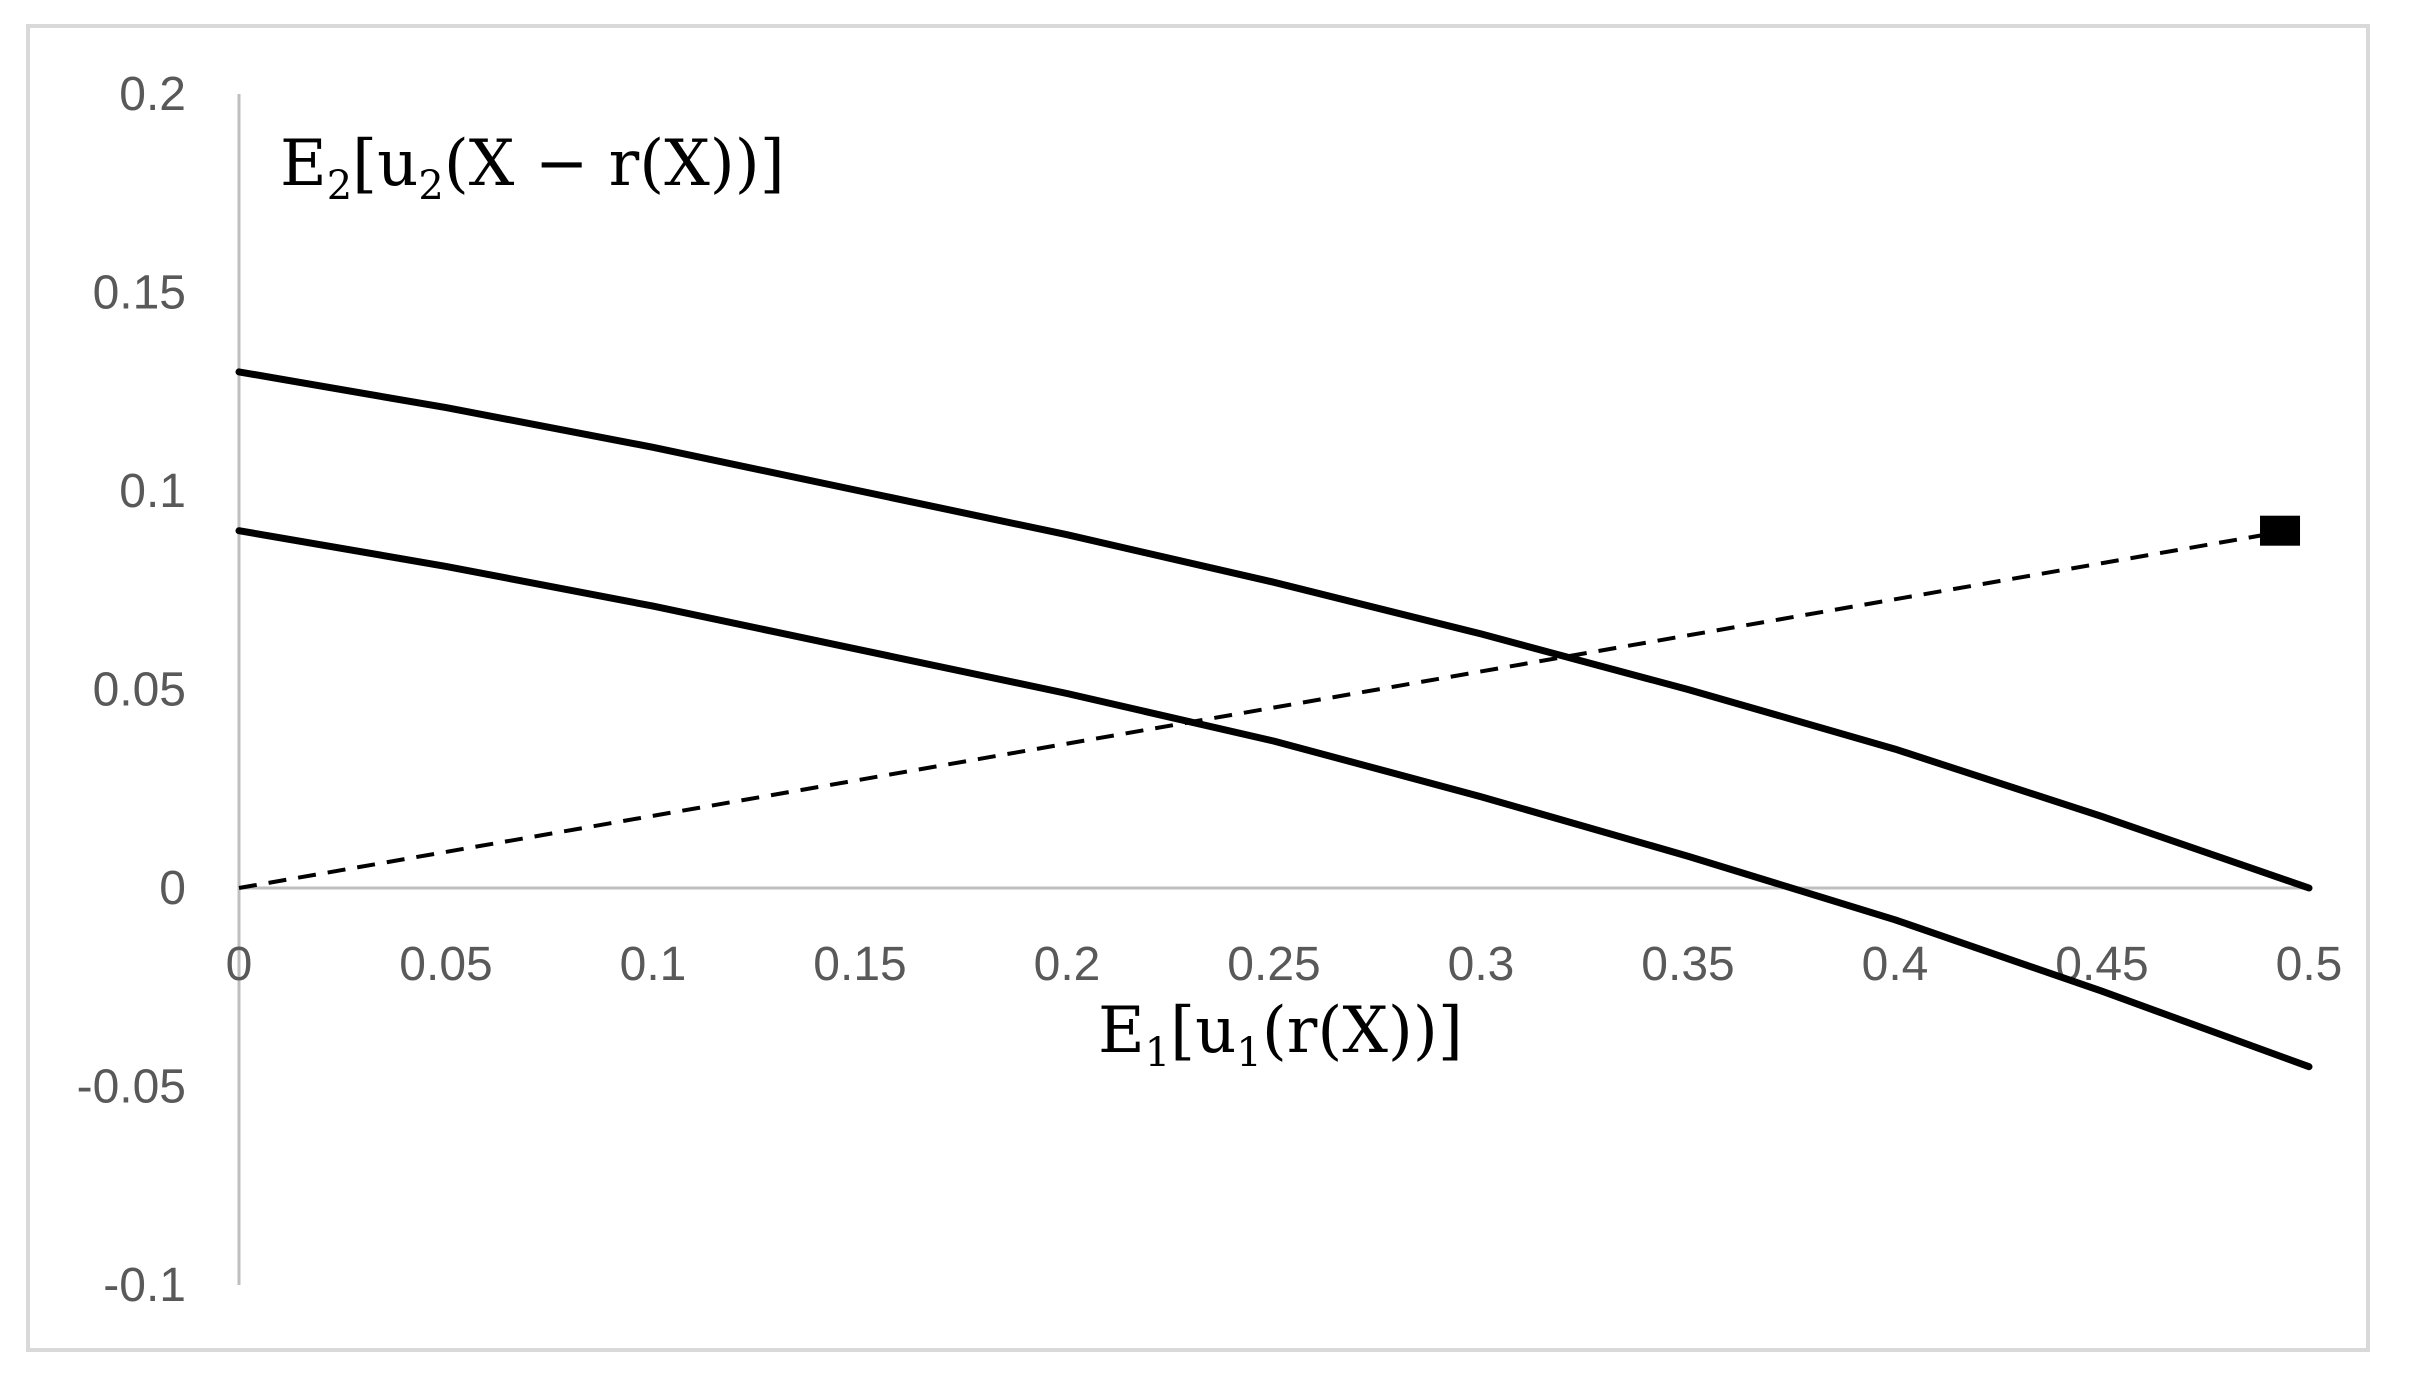  I want to click on y-tick-label: 0.2, so click(152, 94).